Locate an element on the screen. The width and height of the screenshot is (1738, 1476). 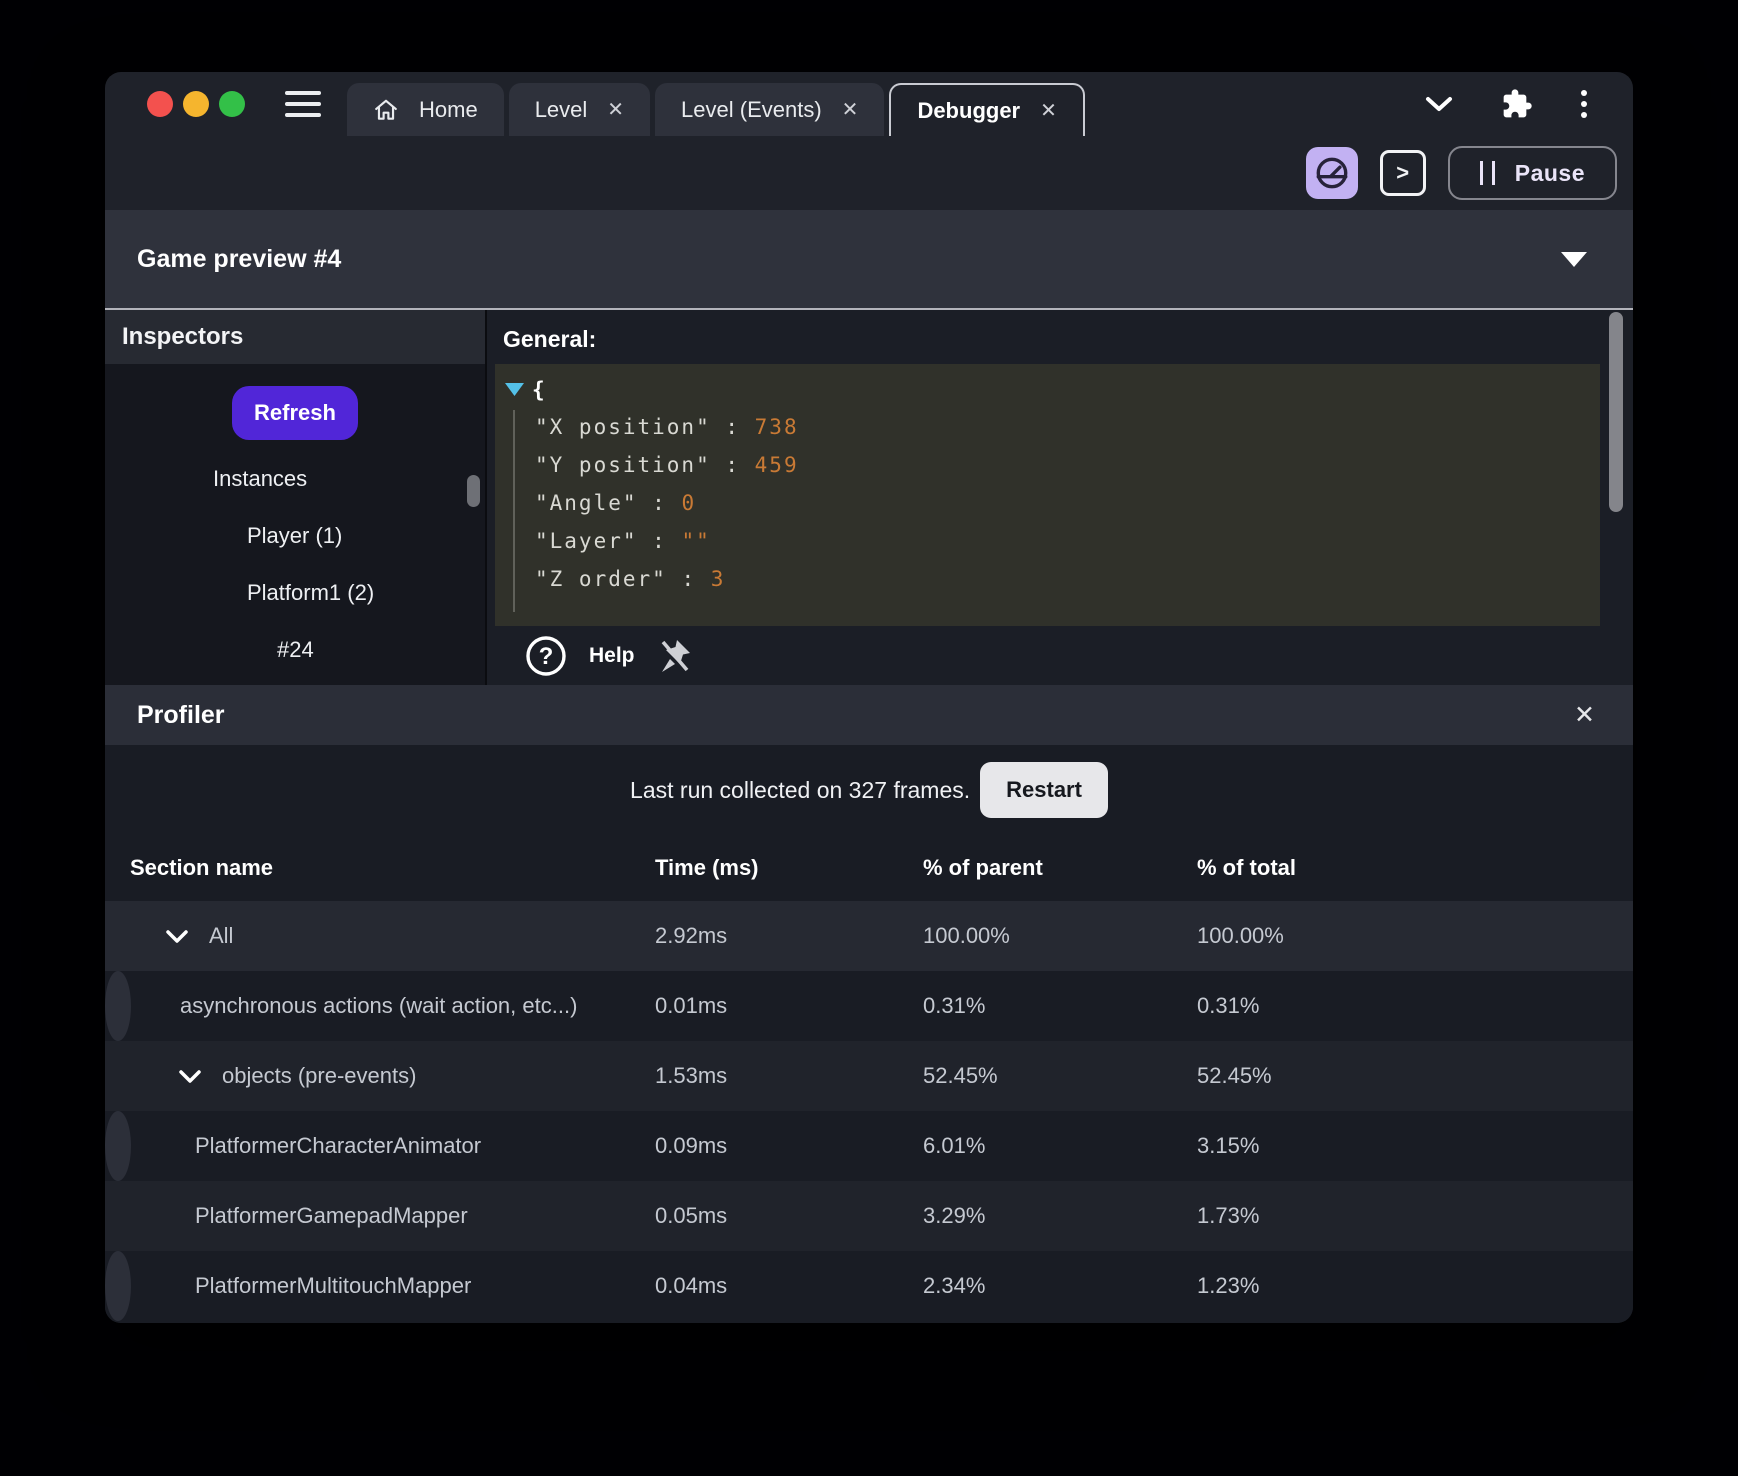
help-row: ? Help is located at coordinates (590, 655).